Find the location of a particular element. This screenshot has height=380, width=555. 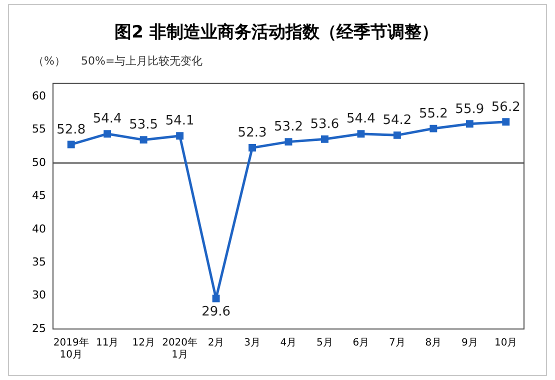

x-tick-label: 7月 is located at coordinates (397, 343).